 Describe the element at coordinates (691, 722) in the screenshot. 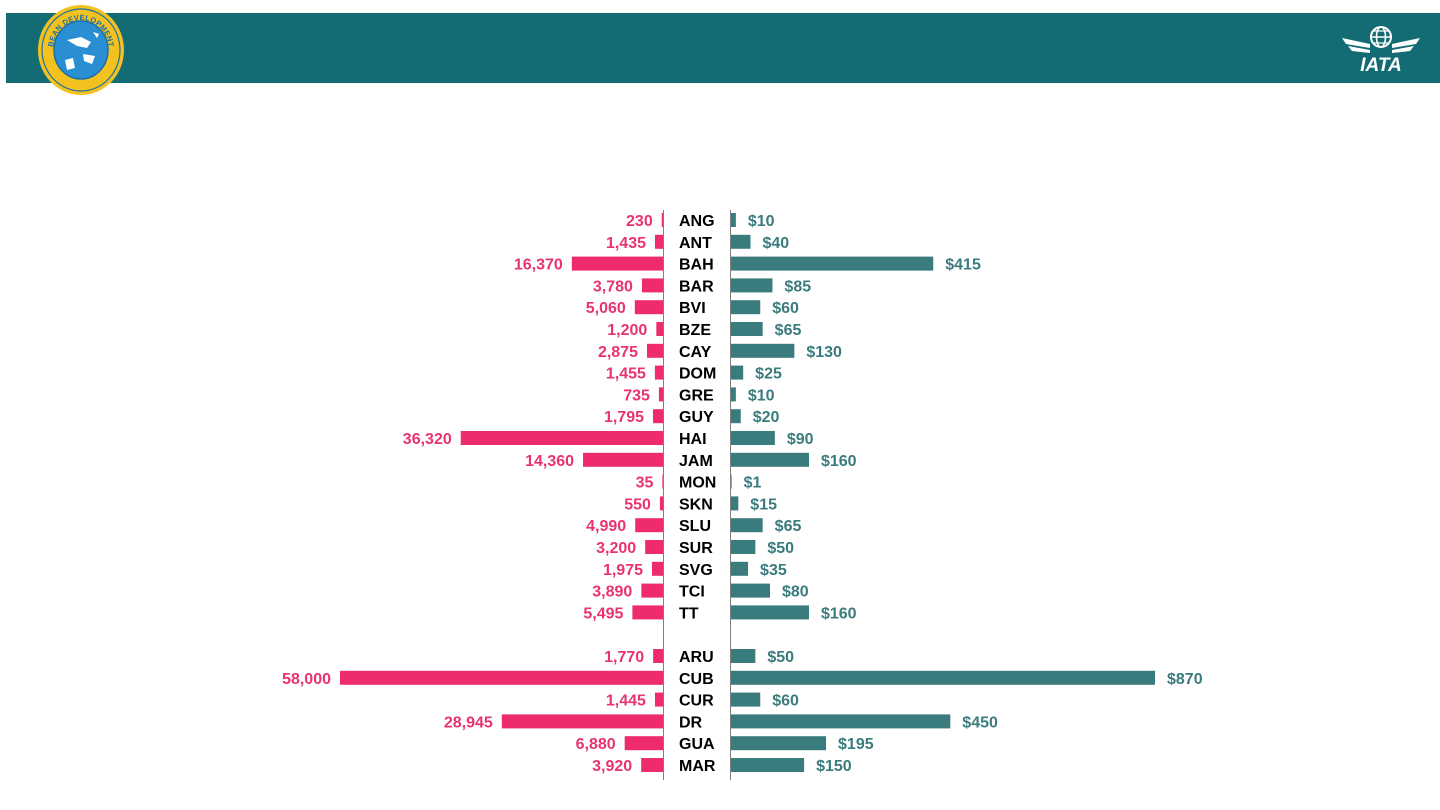

I see `category-label-dr: DR` at that location.